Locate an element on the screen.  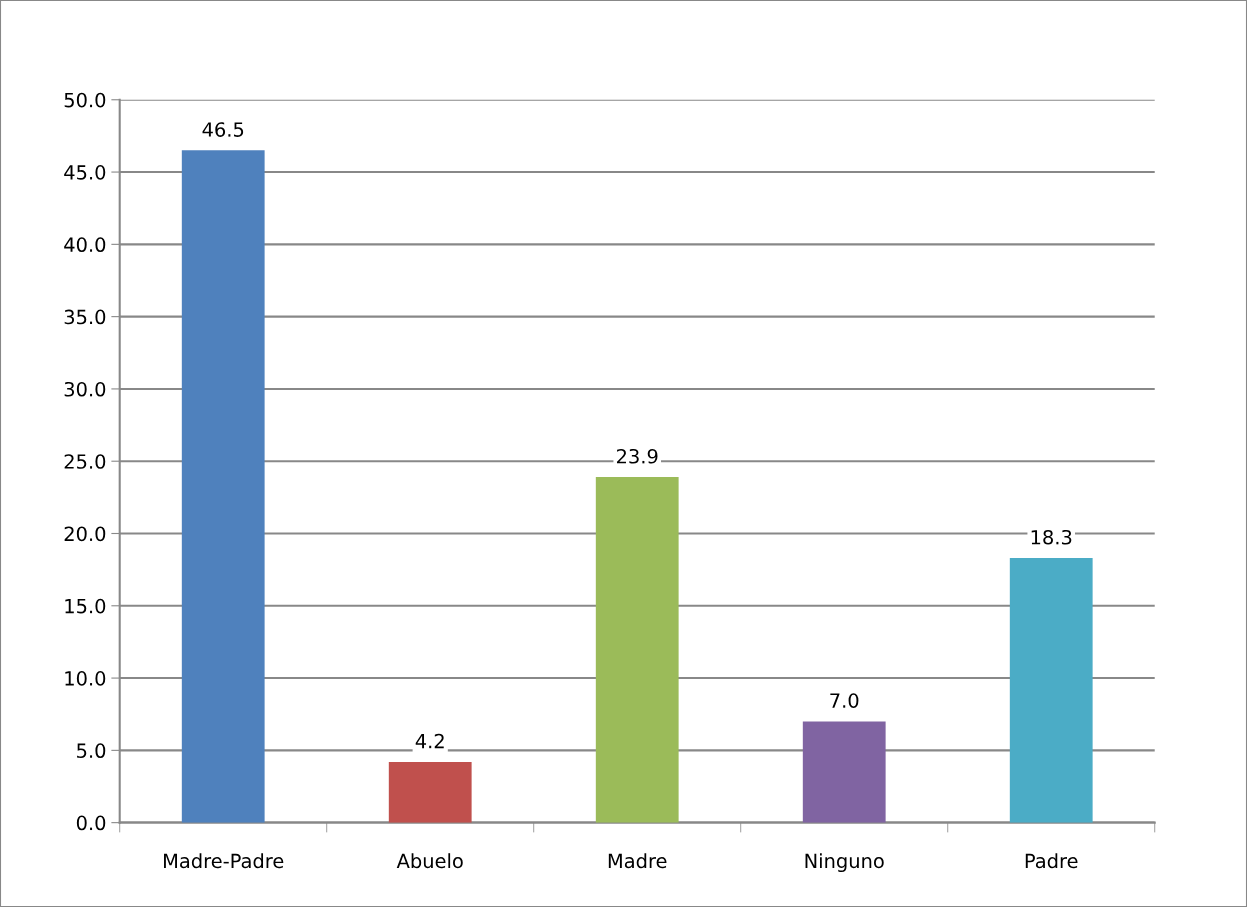
y-tick-label: 25.0 is located at coordinates (85, 461).